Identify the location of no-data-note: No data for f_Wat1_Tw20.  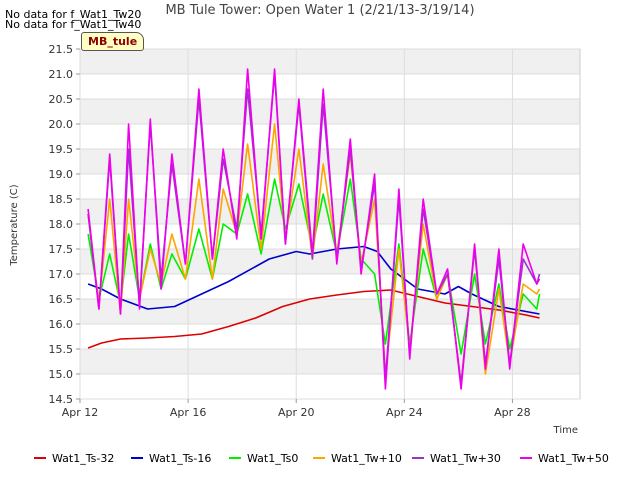
(73, 14).